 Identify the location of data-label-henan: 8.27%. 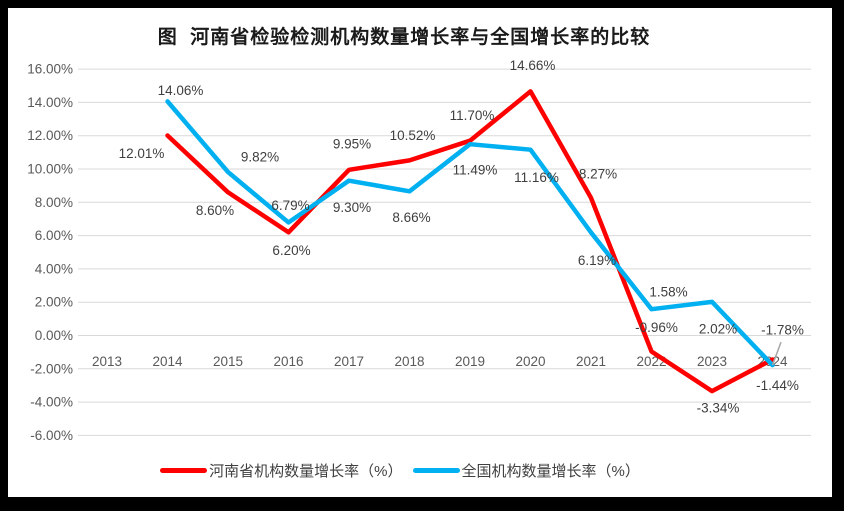
(598, 173).